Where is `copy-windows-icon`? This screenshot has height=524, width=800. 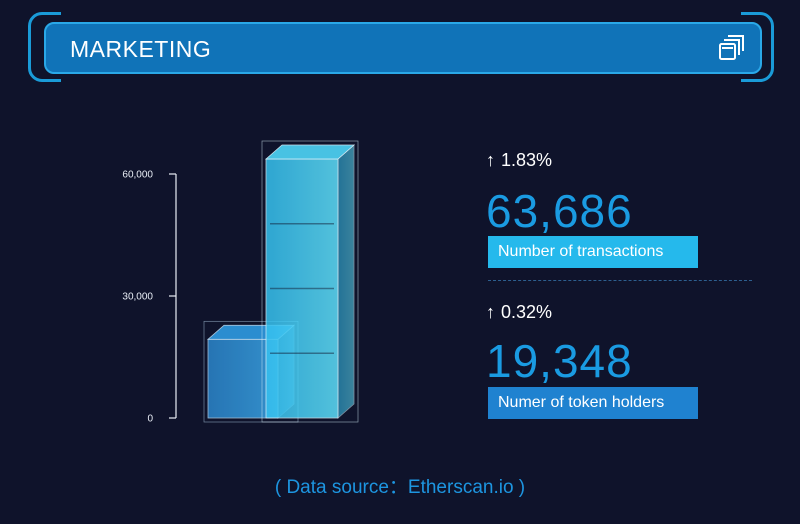 copy-windows-icon is located at coordinates (731, 49).